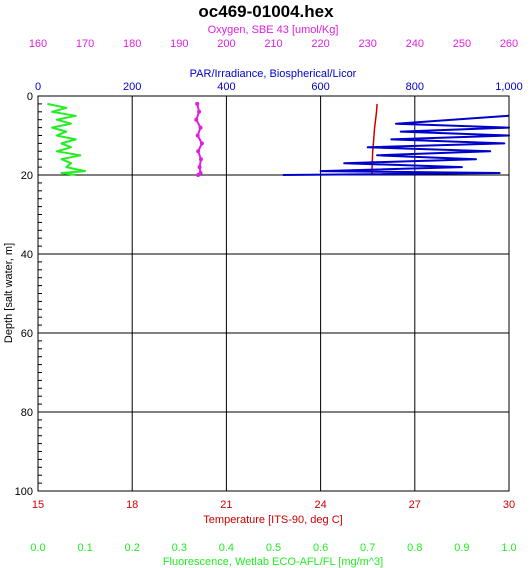 The height and width of the screenshot is (568, 532). Describe the element at coordinates (132, 87) in the screenshot. I see `par-tick-label: 200` at that location.